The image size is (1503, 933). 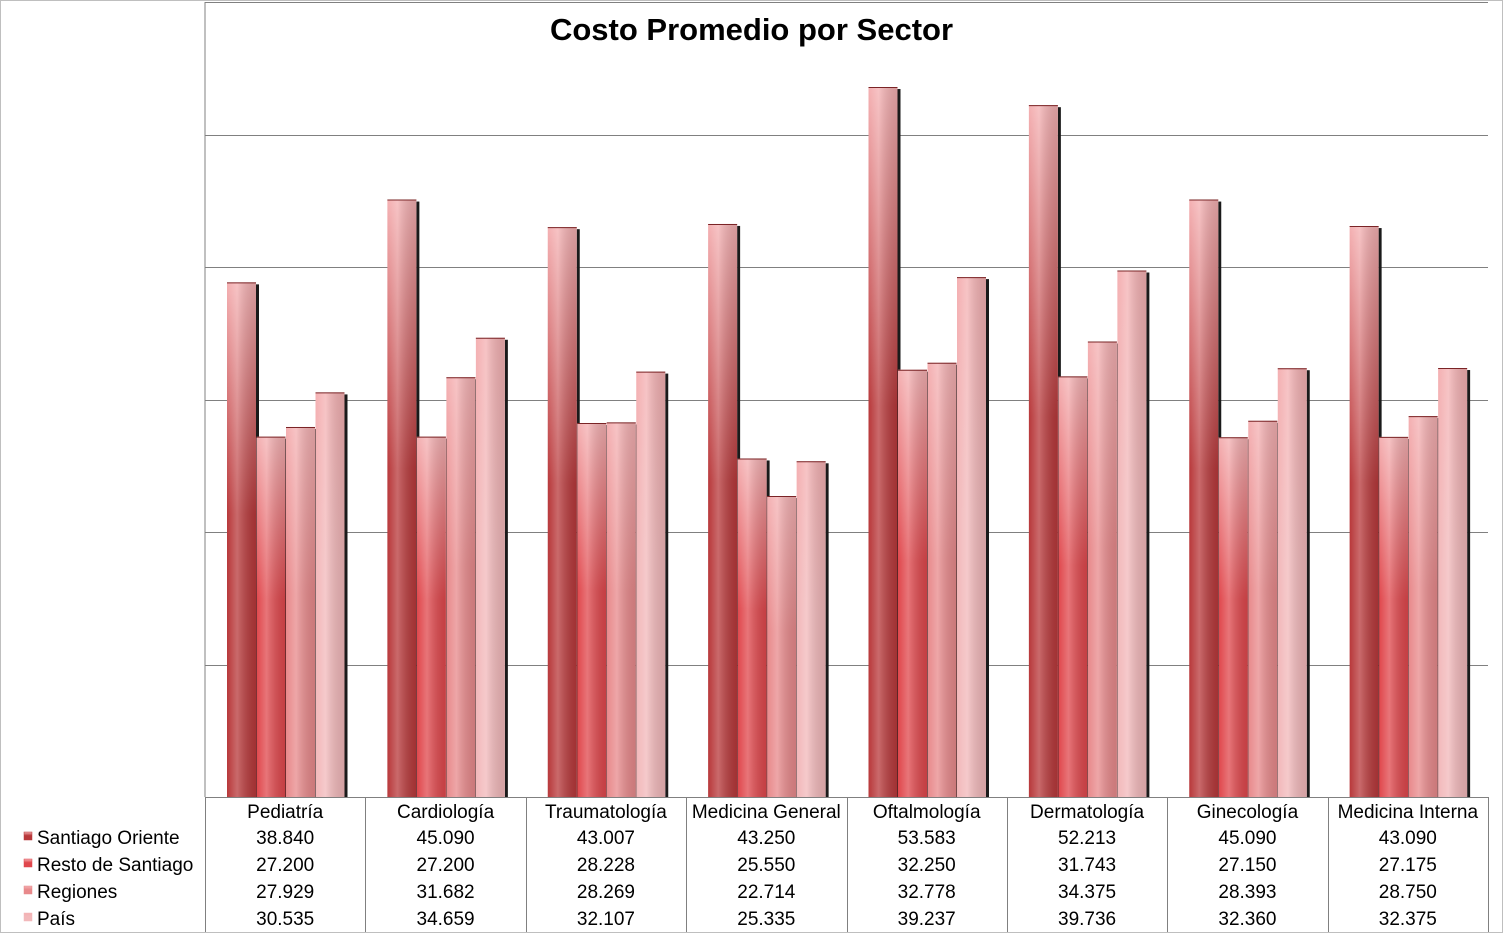 What do you see at coordinates (1247, 919) in the screenshot?
I see `data-label: 32.360` at bounding box center [1247, 919].